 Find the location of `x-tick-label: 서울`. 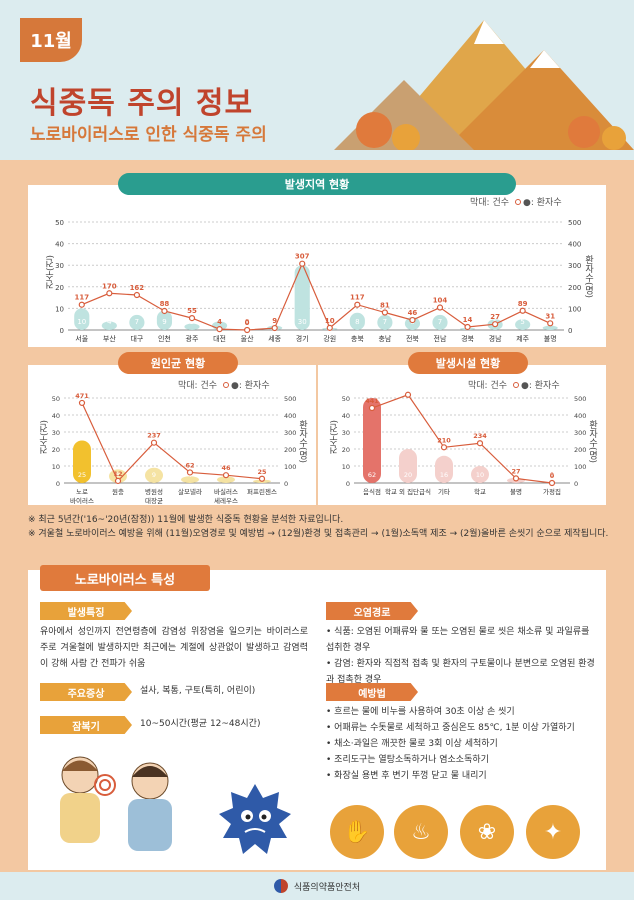

x-tick-label: 서울 is located at coordinates (81, 338).